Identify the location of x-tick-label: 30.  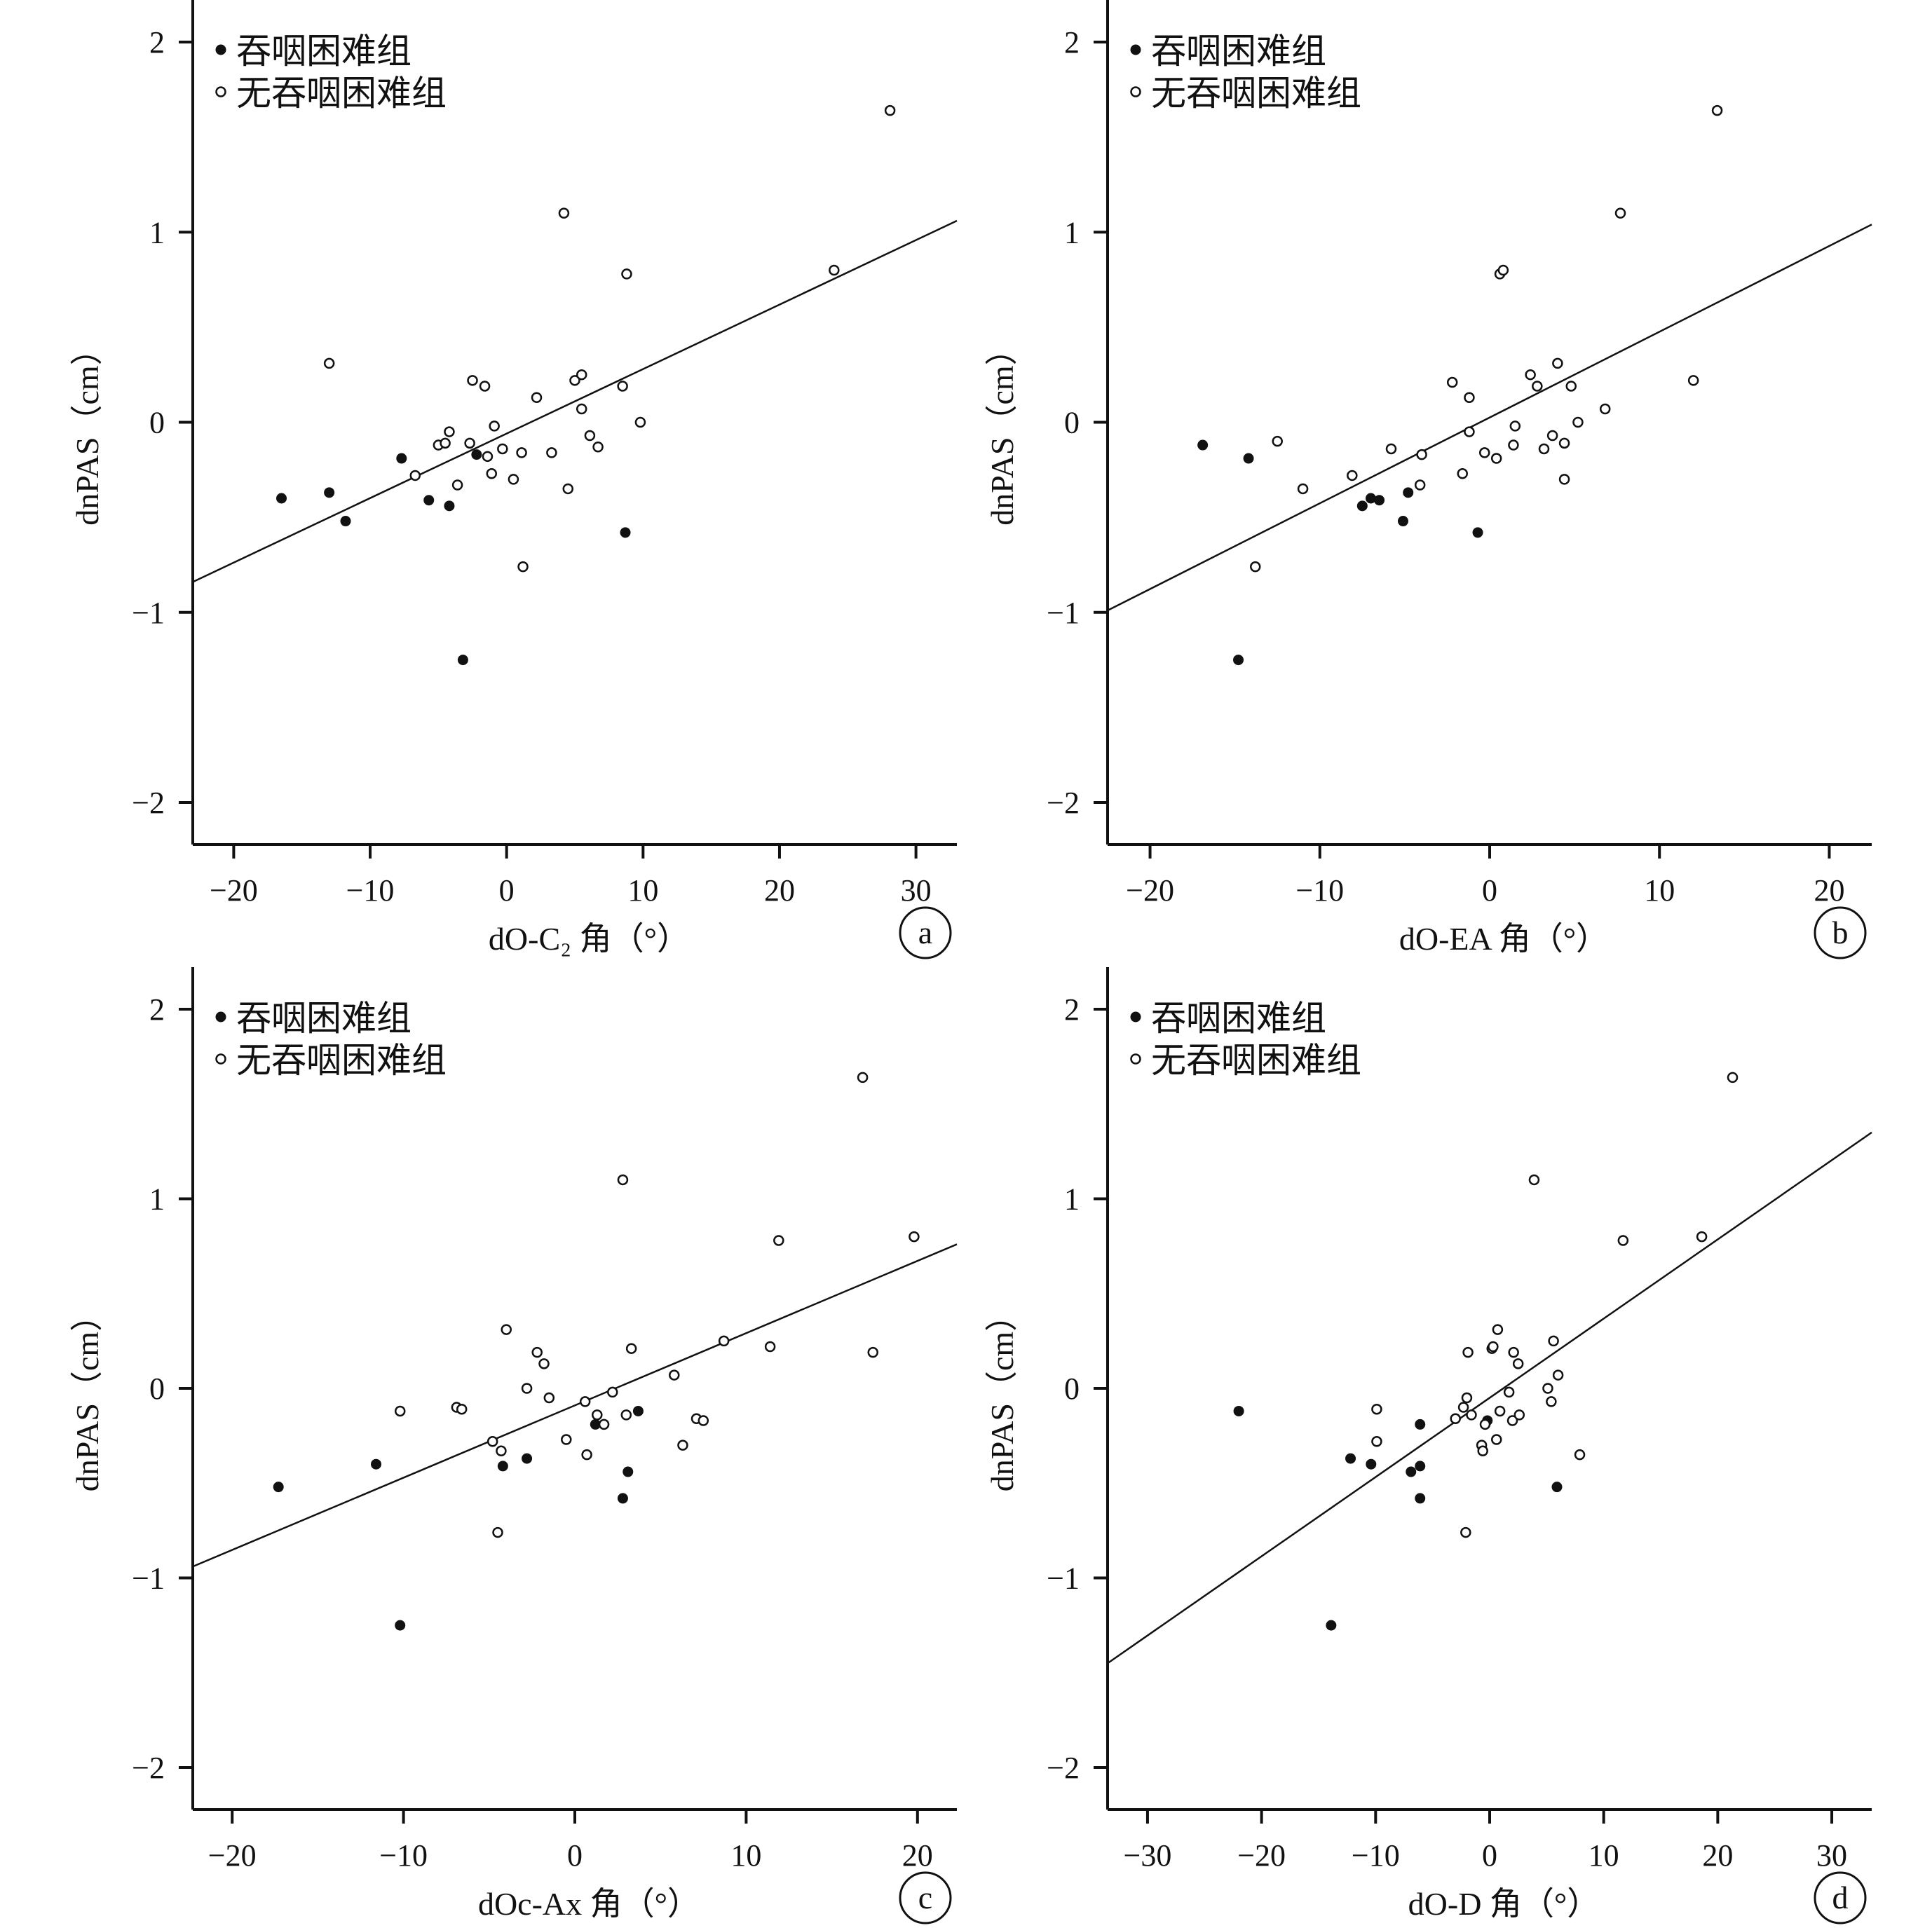
(916, 890).